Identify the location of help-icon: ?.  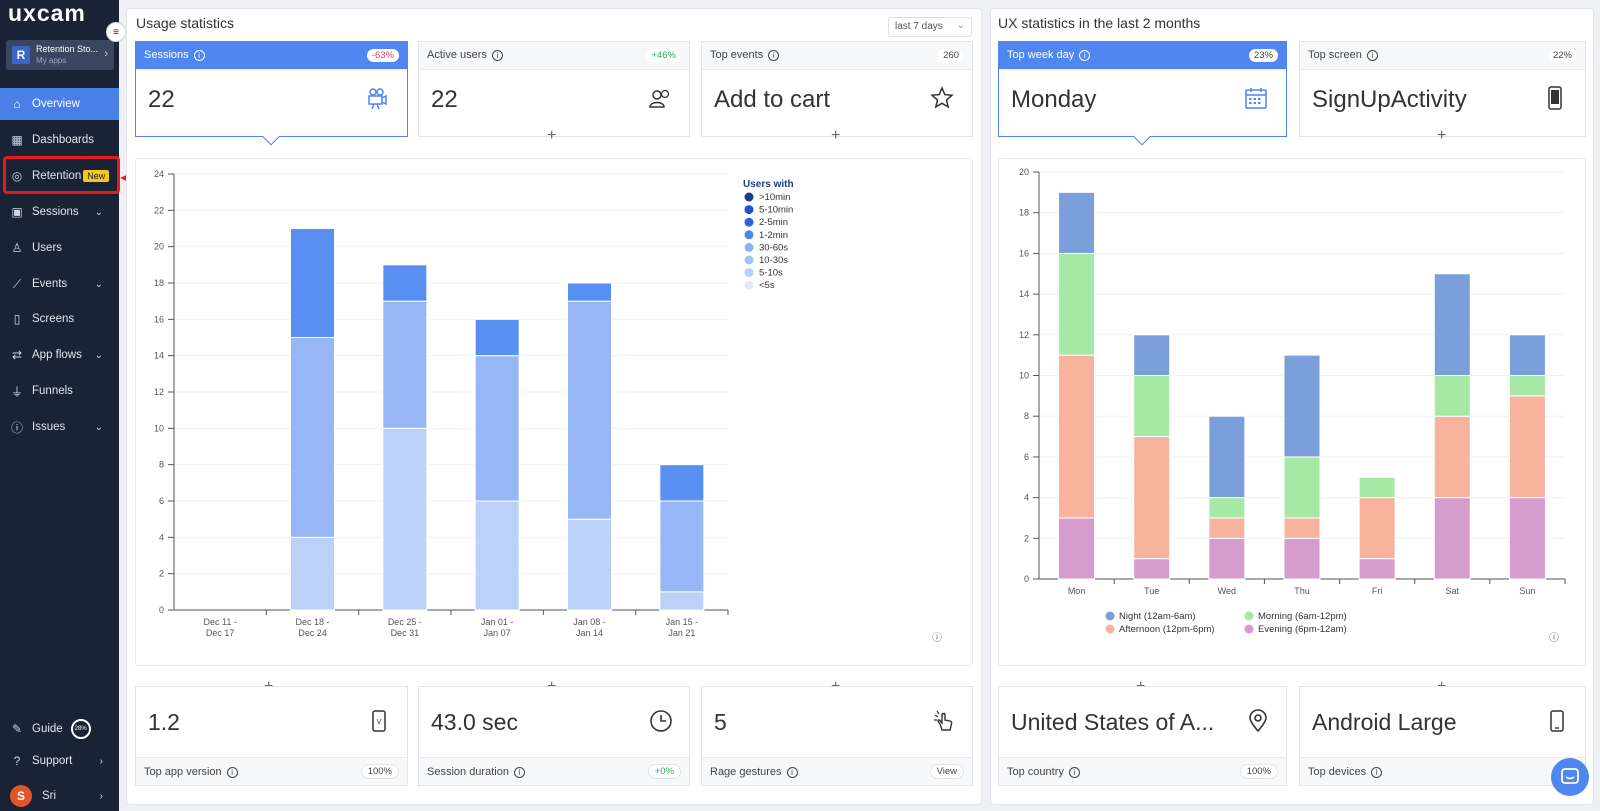
(17, 761).